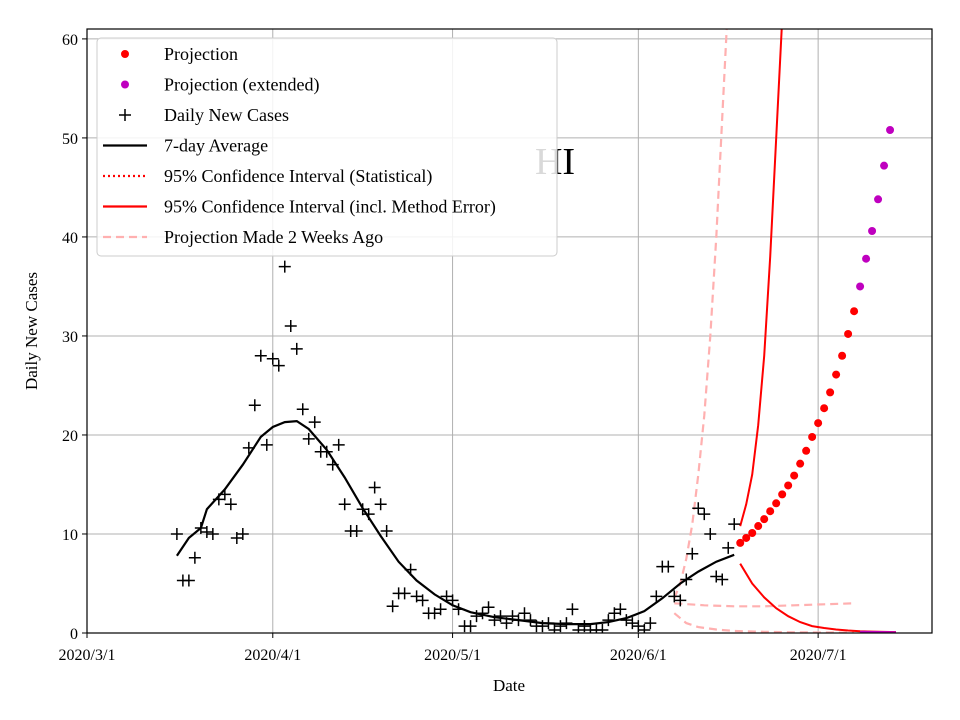  What do you see at coordinates (273, 237) in the screenshot?
I see `legend-label: Projection Made 2 Weeks Ago` at bounding box center [273, 237].